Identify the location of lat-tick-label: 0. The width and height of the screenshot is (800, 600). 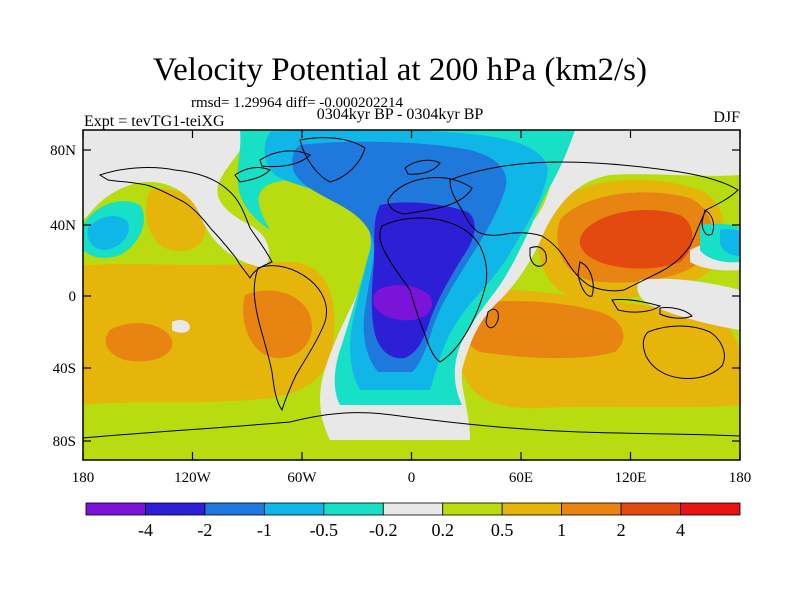
(73, 297).